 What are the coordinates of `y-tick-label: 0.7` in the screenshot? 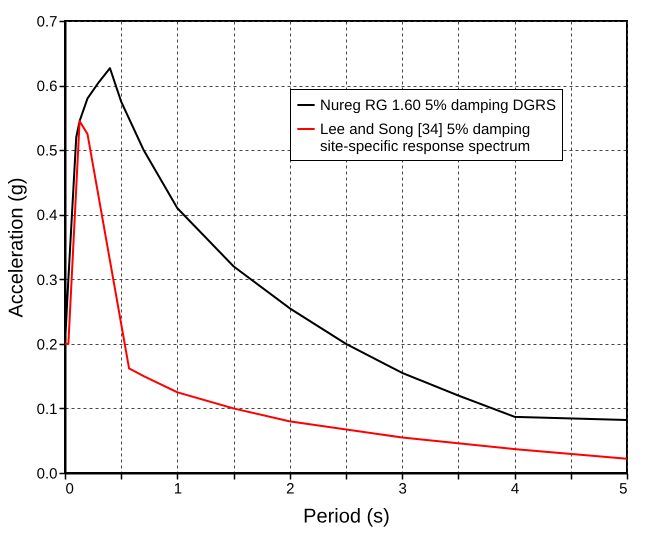 It's located at (47, 22).